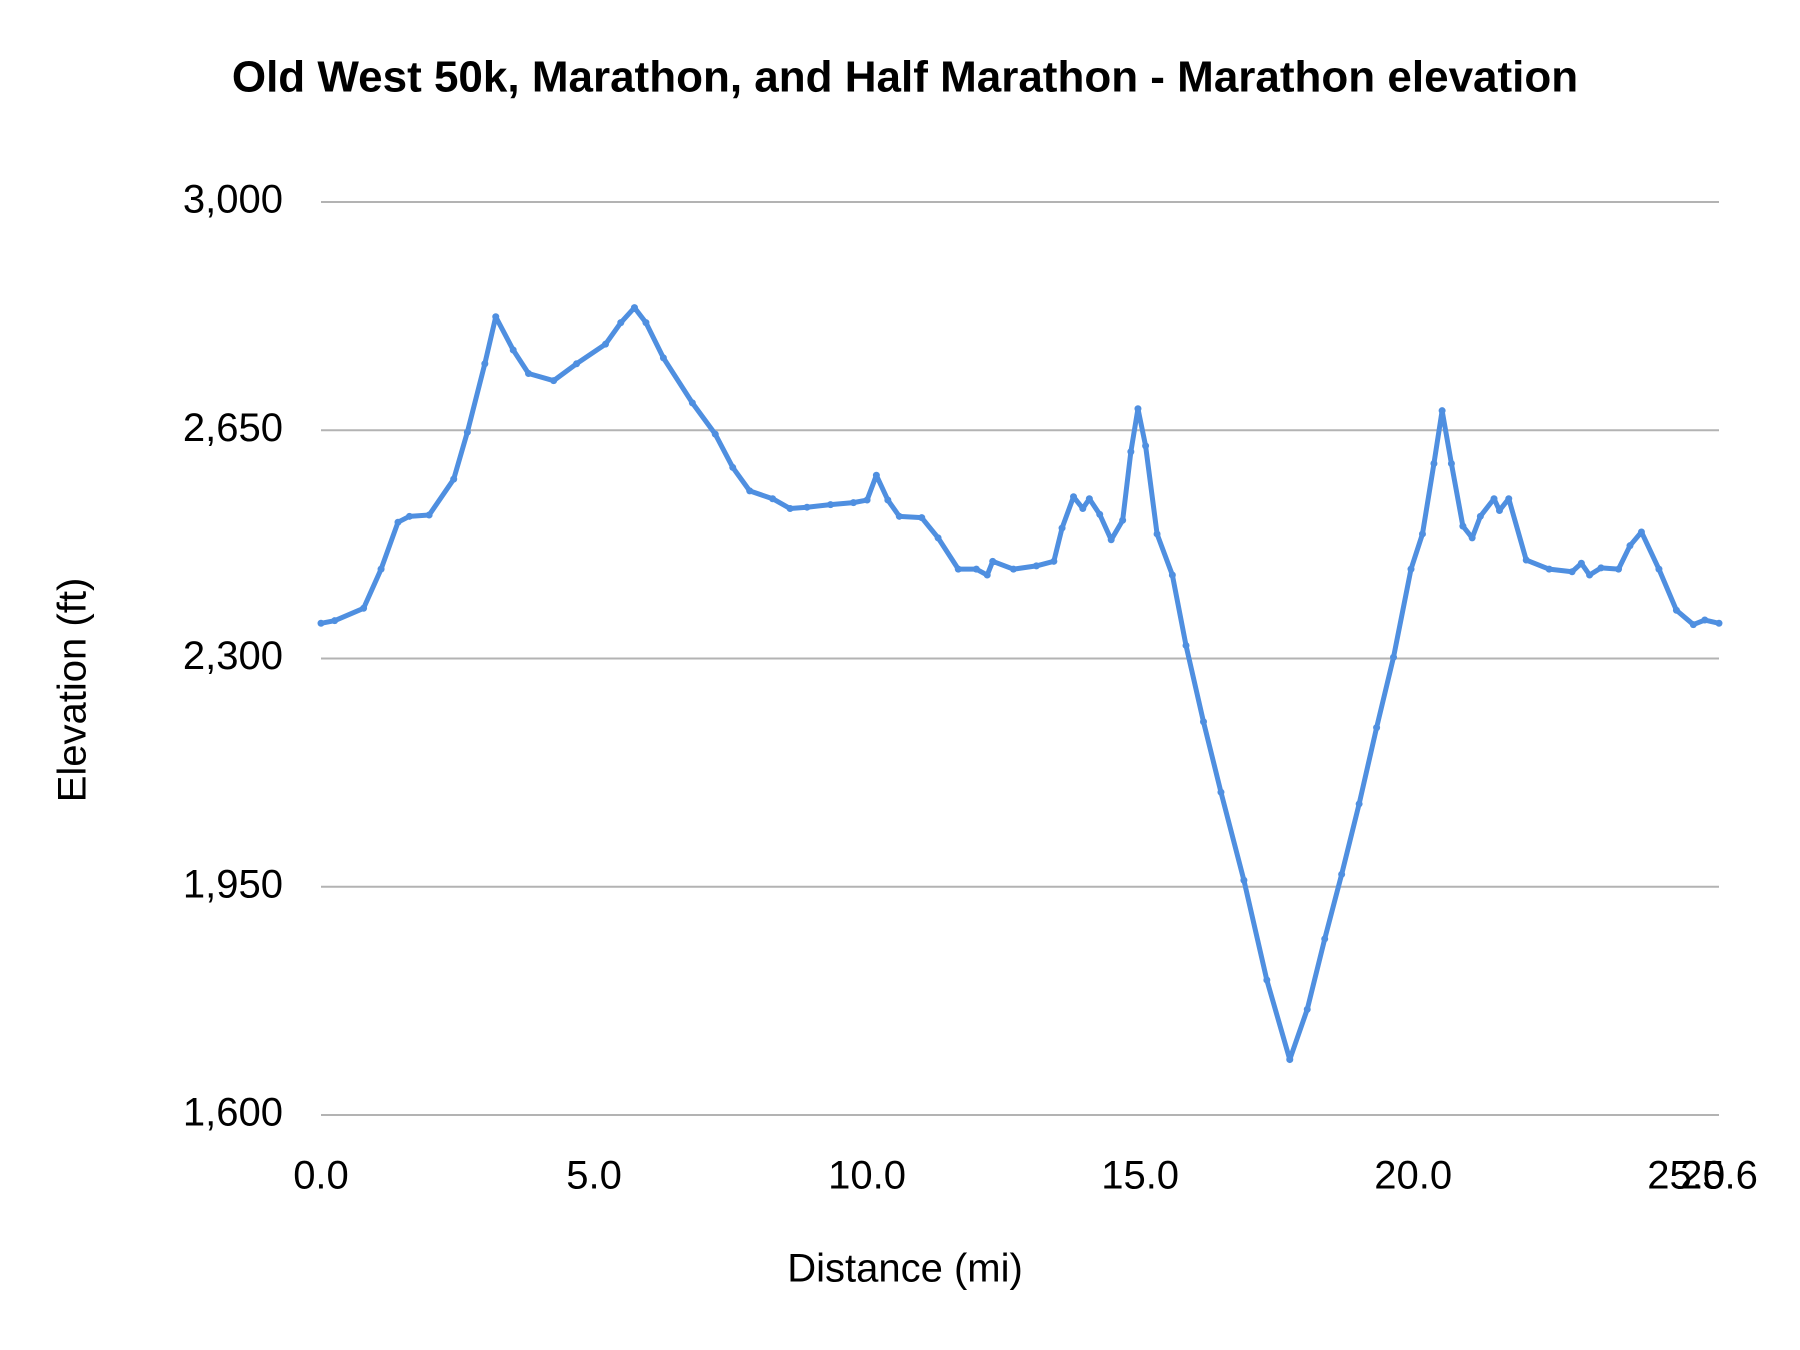 Image resolution: width=1800 pixels, height=1350 pixels. What do you see at coordinates (233, 428) in the screenshot?
I see `y-tick-label: 2,650` at bounding box center [233, 428].